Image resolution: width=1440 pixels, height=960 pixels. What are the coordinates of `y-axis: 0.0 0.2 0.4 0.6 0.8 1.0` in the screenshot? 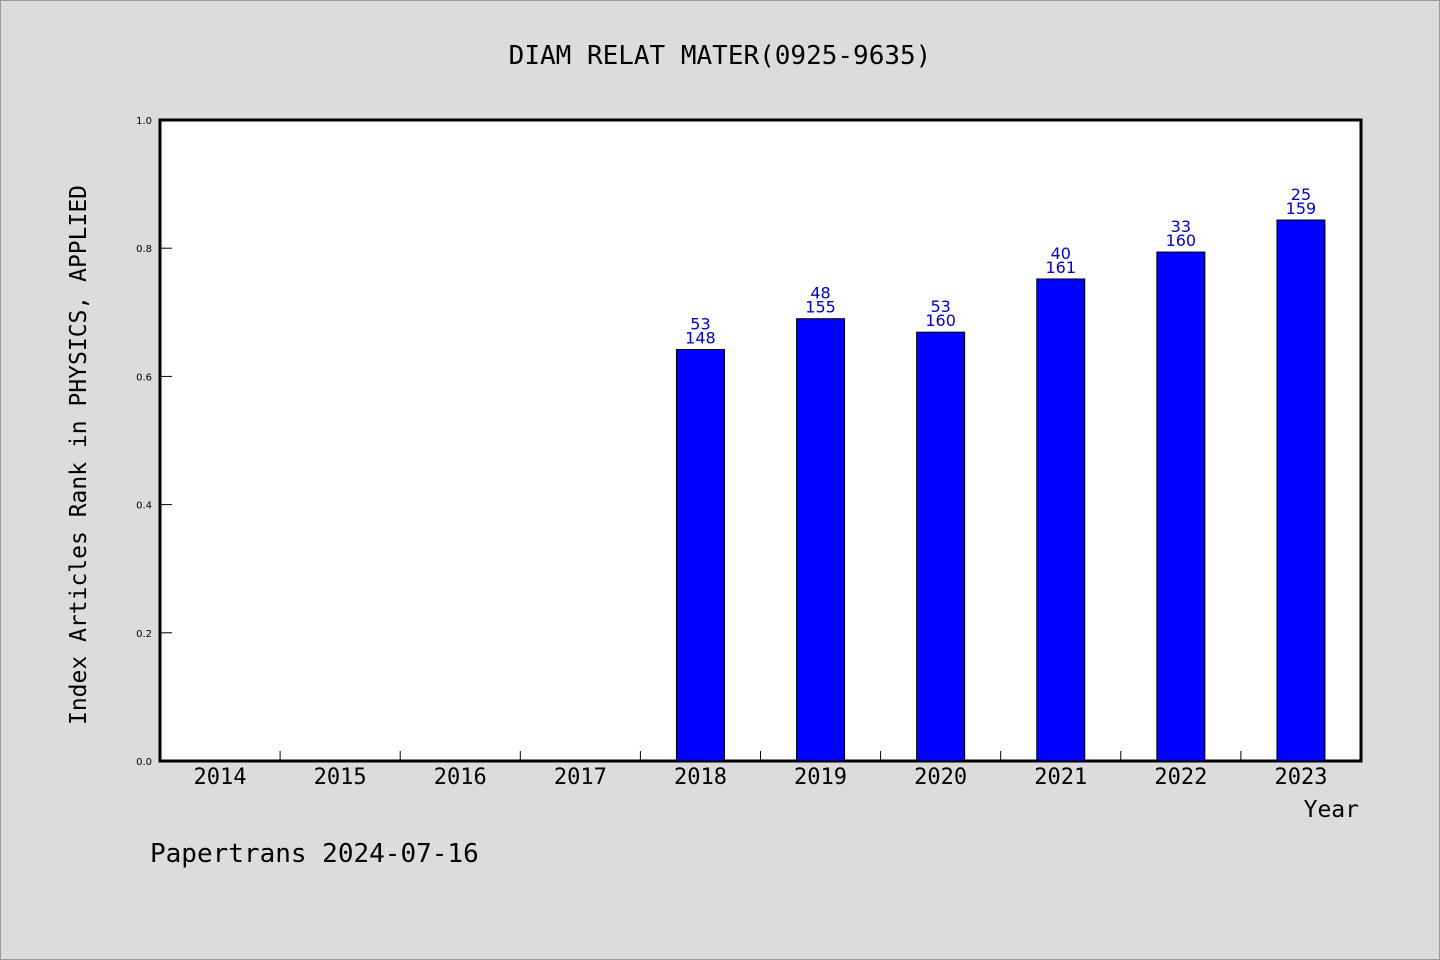 It's located at (154, 442).